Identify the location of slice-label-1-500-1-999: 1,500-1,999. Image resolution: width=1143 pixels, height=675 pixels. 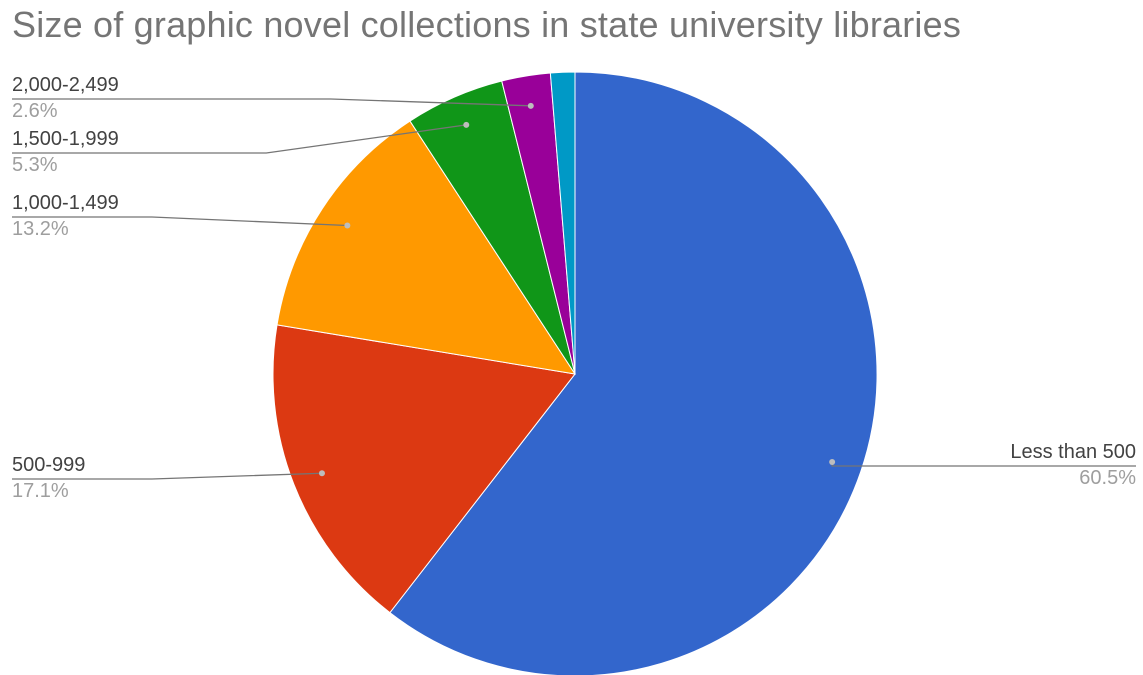
(65, 139).